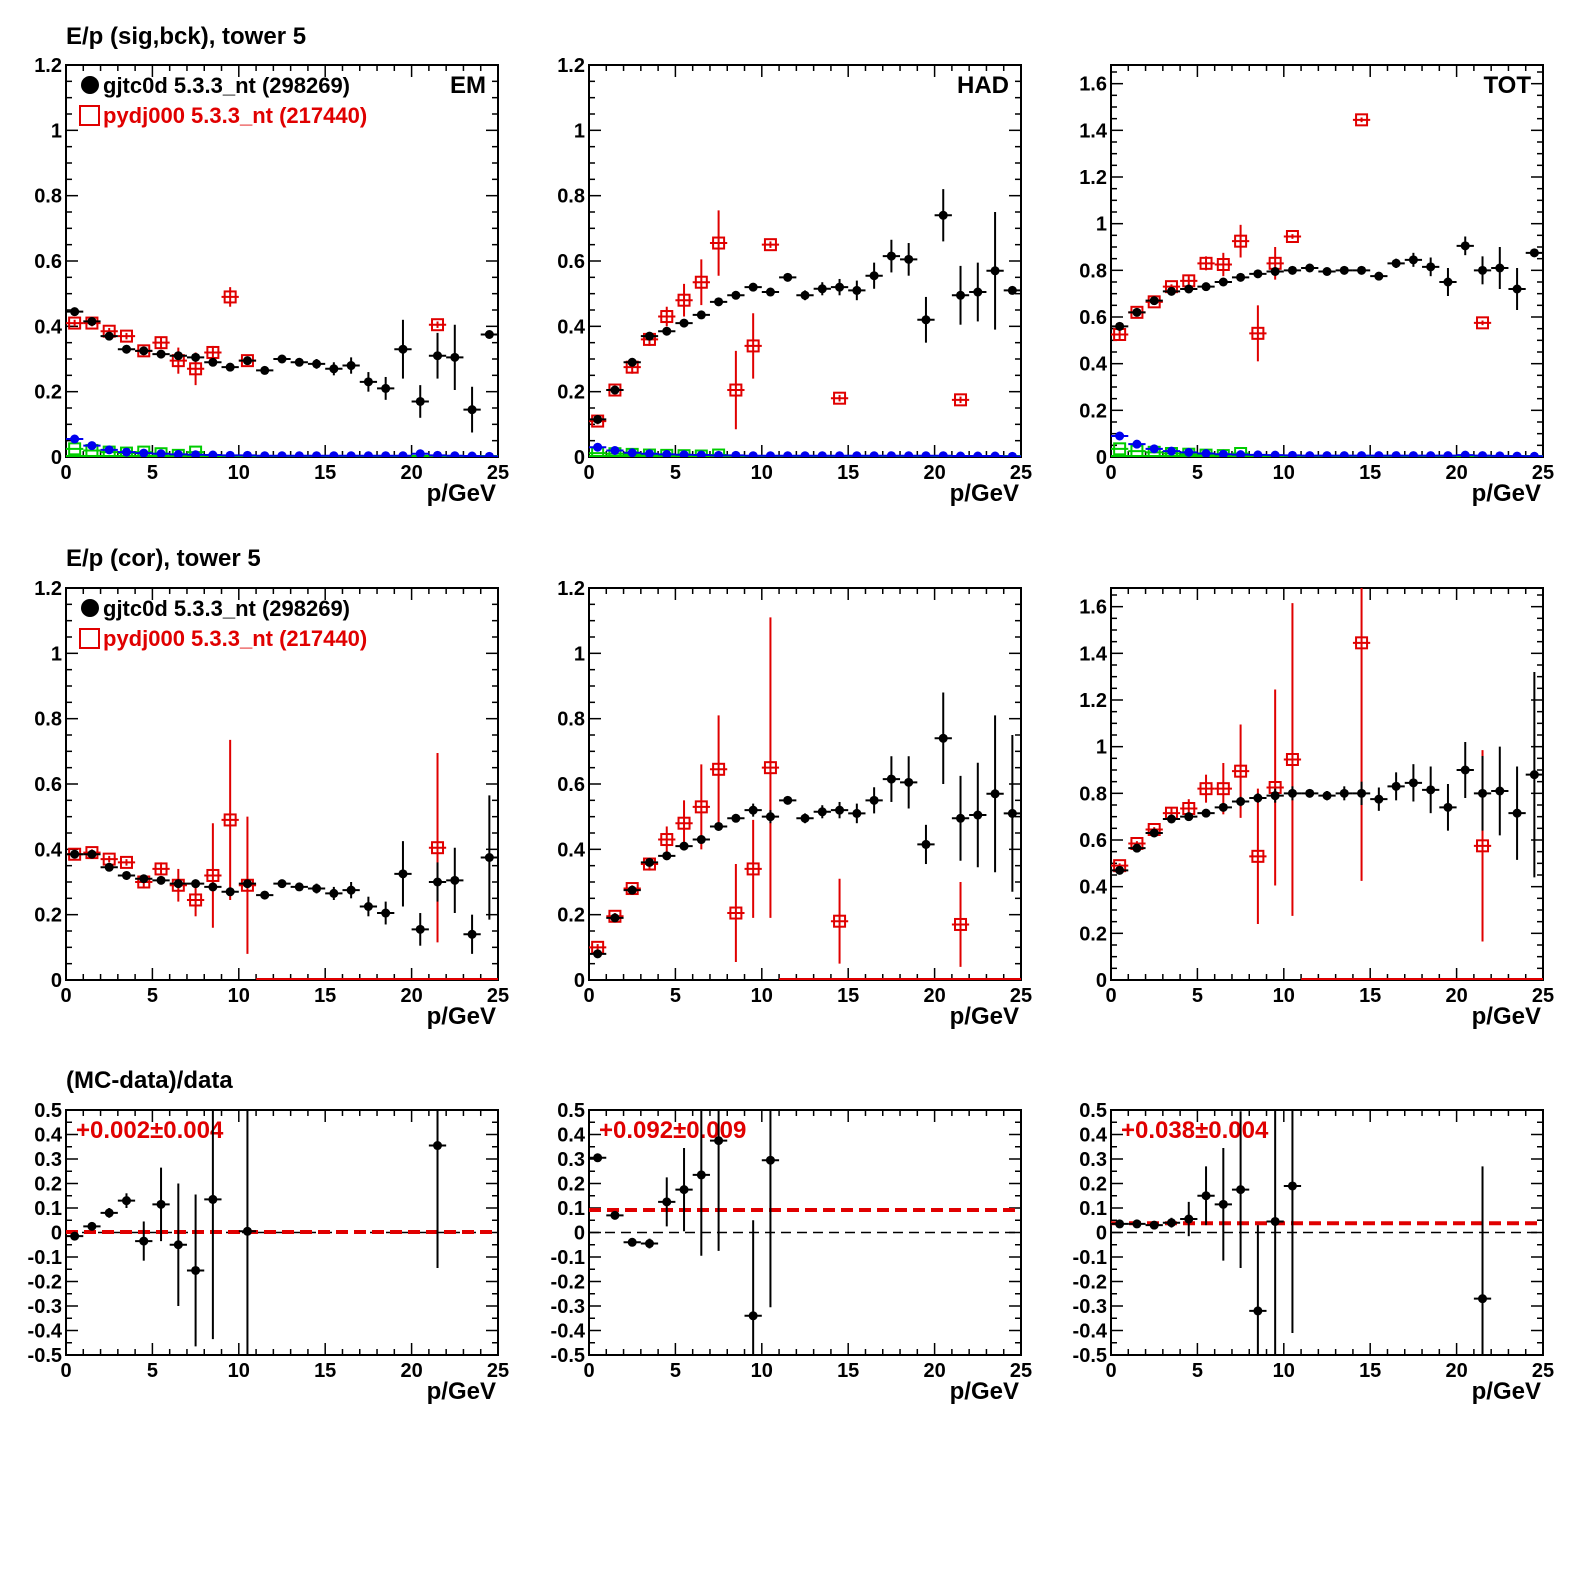 Image resolution: width=1575 pixels, height=1575 pixels. I want to click on y-tick-label: 1.6, so click(1093, 608).